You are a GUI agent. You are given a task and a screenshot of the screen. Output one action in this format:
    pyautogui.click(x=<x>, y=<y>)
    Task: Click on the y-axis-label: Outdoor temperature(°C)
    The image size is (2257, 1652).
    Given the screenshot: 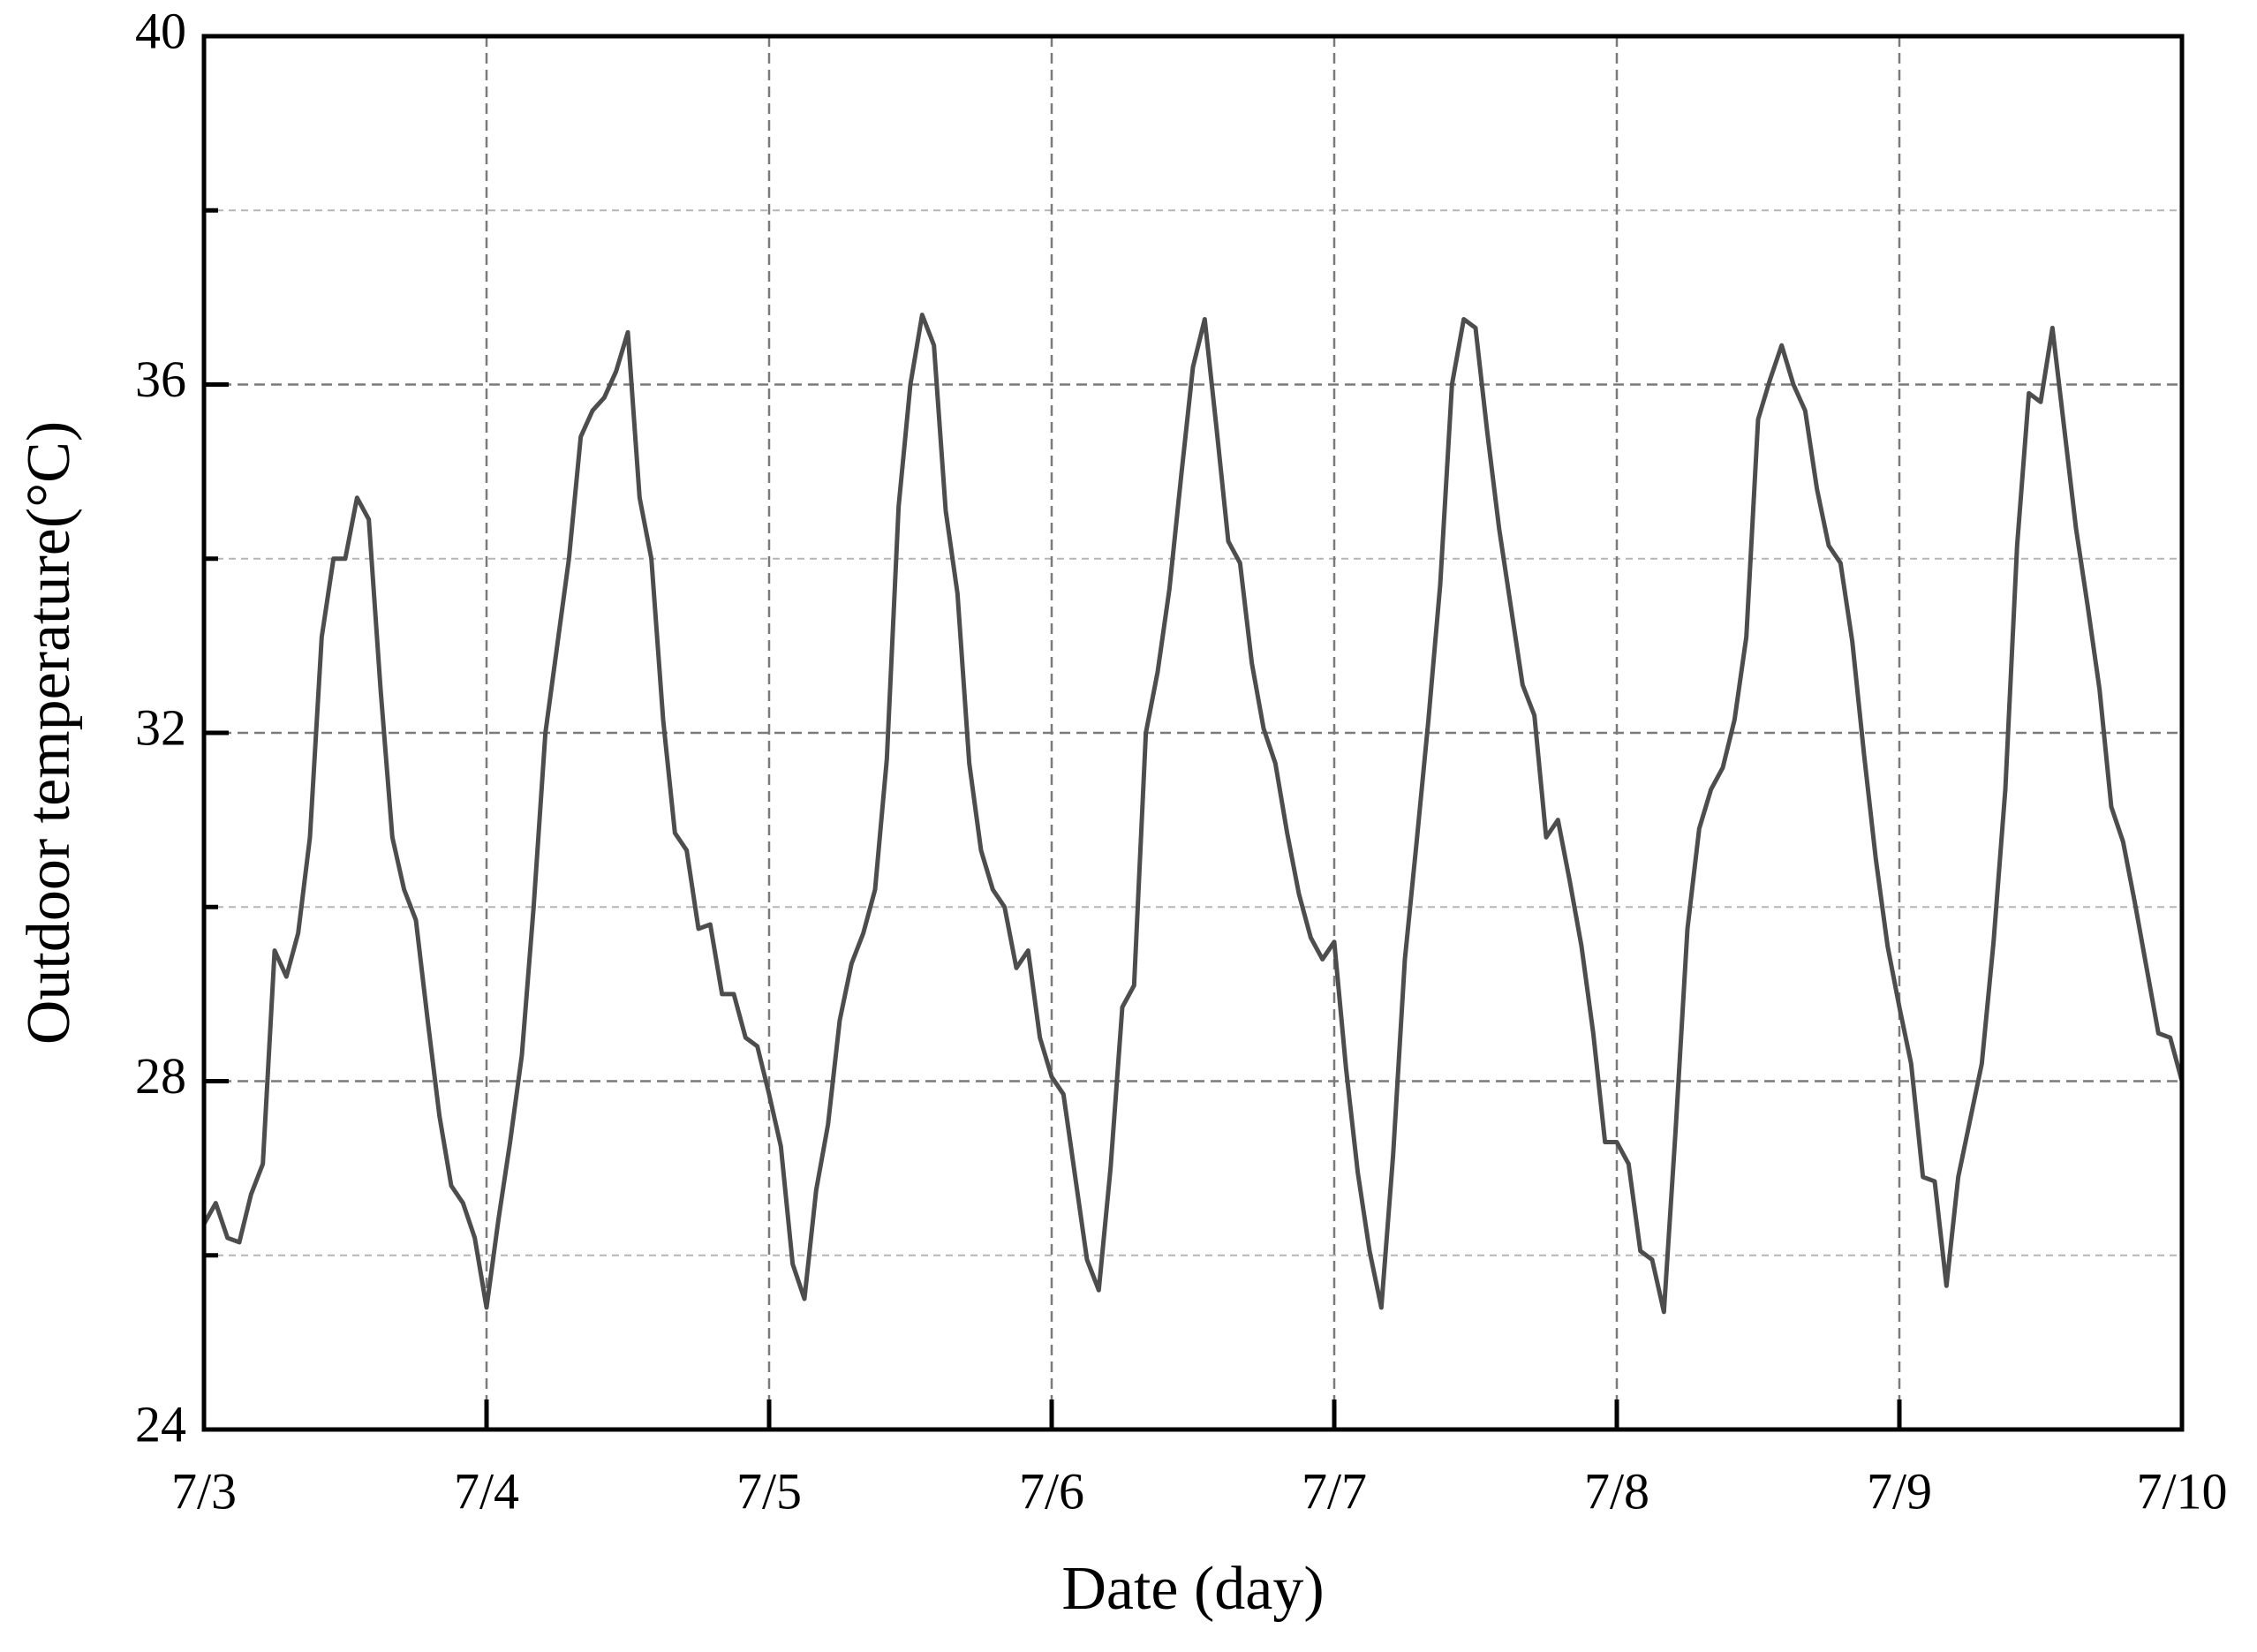 What is the action you would take?
    pyautogui.click(x=49, y=733)
    